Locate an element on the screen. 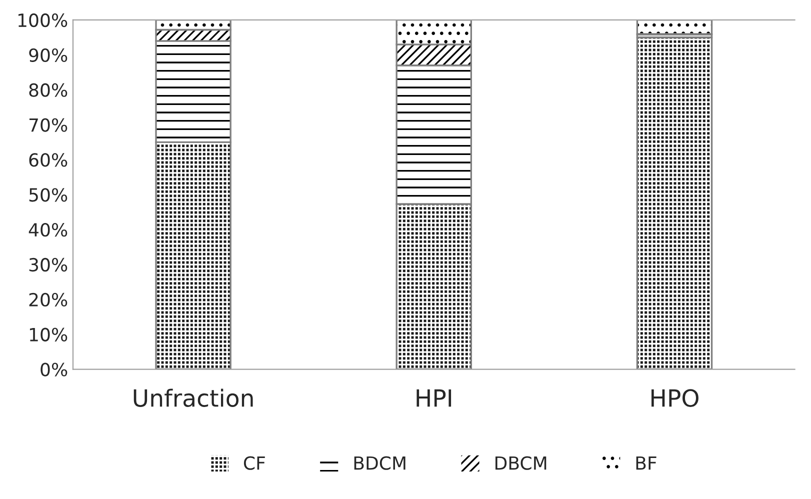 The height and width of the screenshot is (499, 811). y-tick-label: 20% is located at coordinates (48, 299).